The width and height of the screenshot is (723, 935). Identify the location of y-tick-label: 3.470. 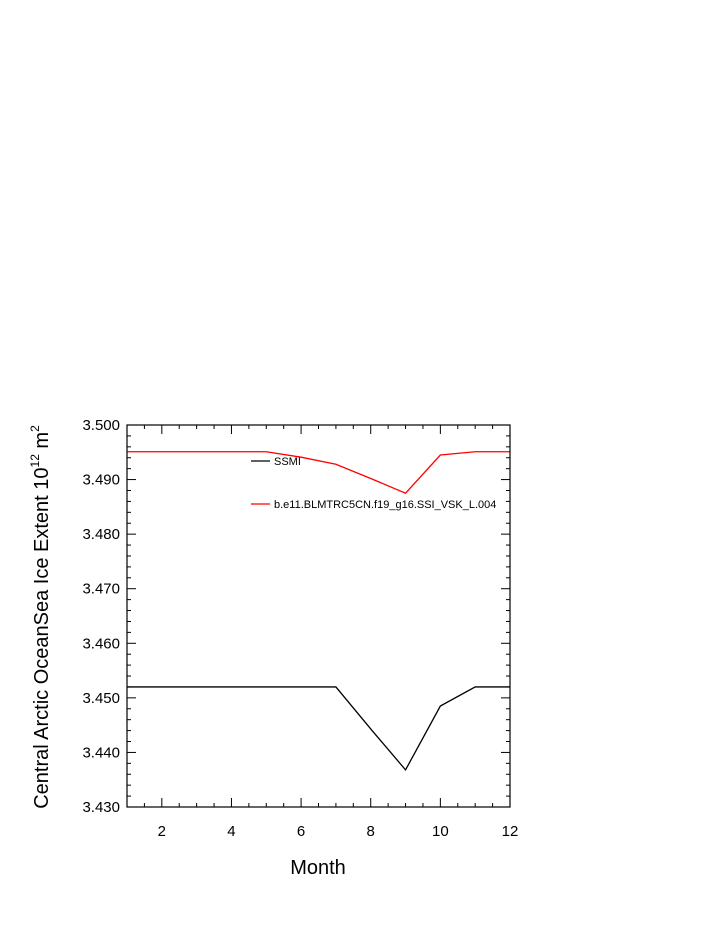
(101, 589).